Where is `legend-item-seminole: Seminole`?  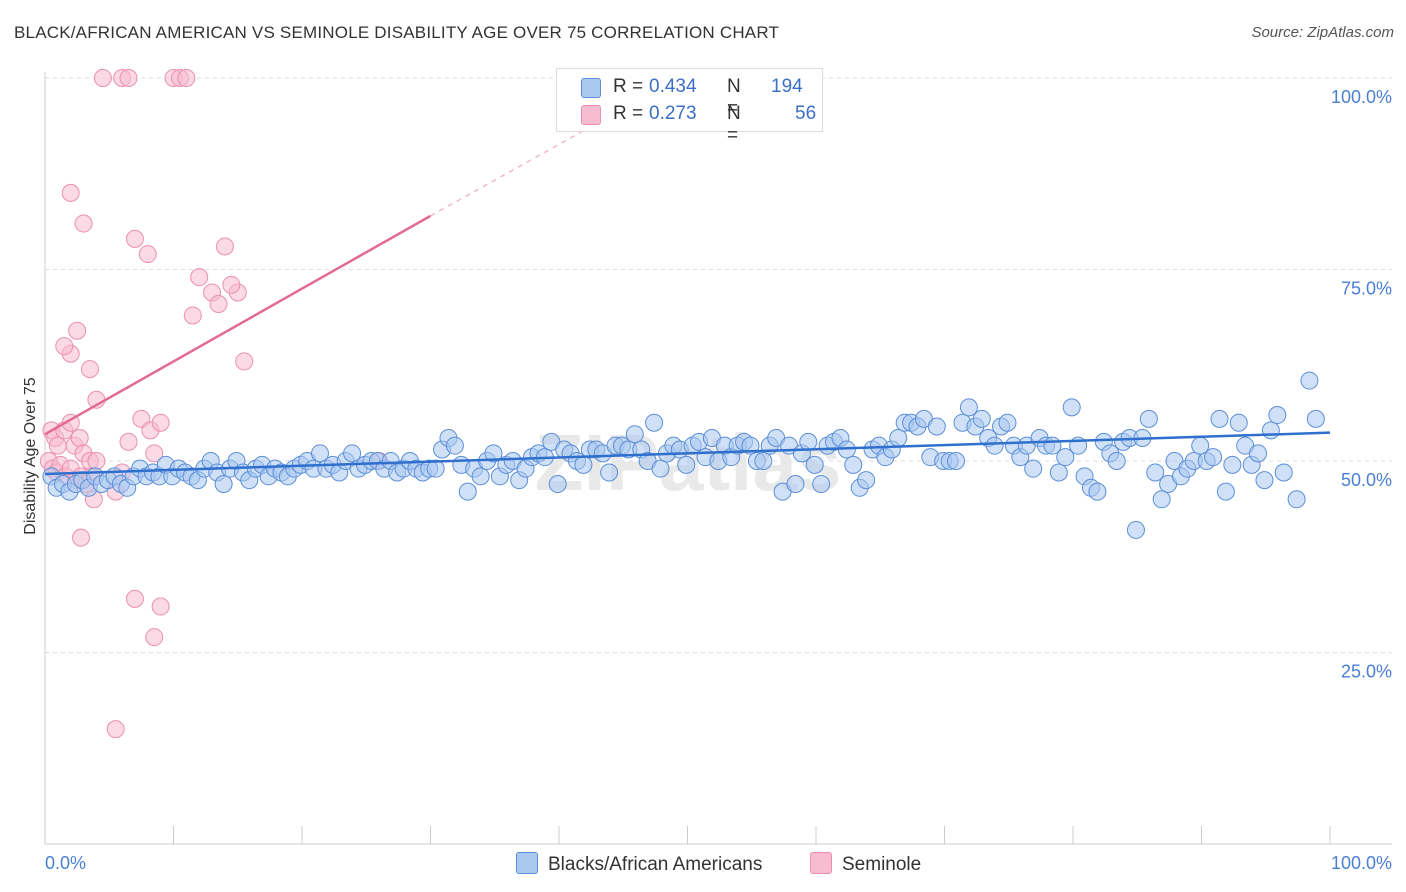 legend-item-seminole: Seminole is located at coordinates (865, 864).